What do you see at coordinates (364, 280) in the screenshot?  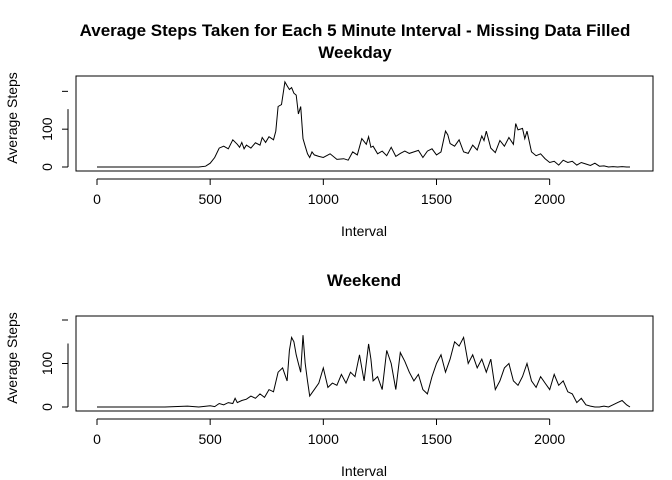 I see `panel2-title: Weekend` at bounding box center [364, 280].